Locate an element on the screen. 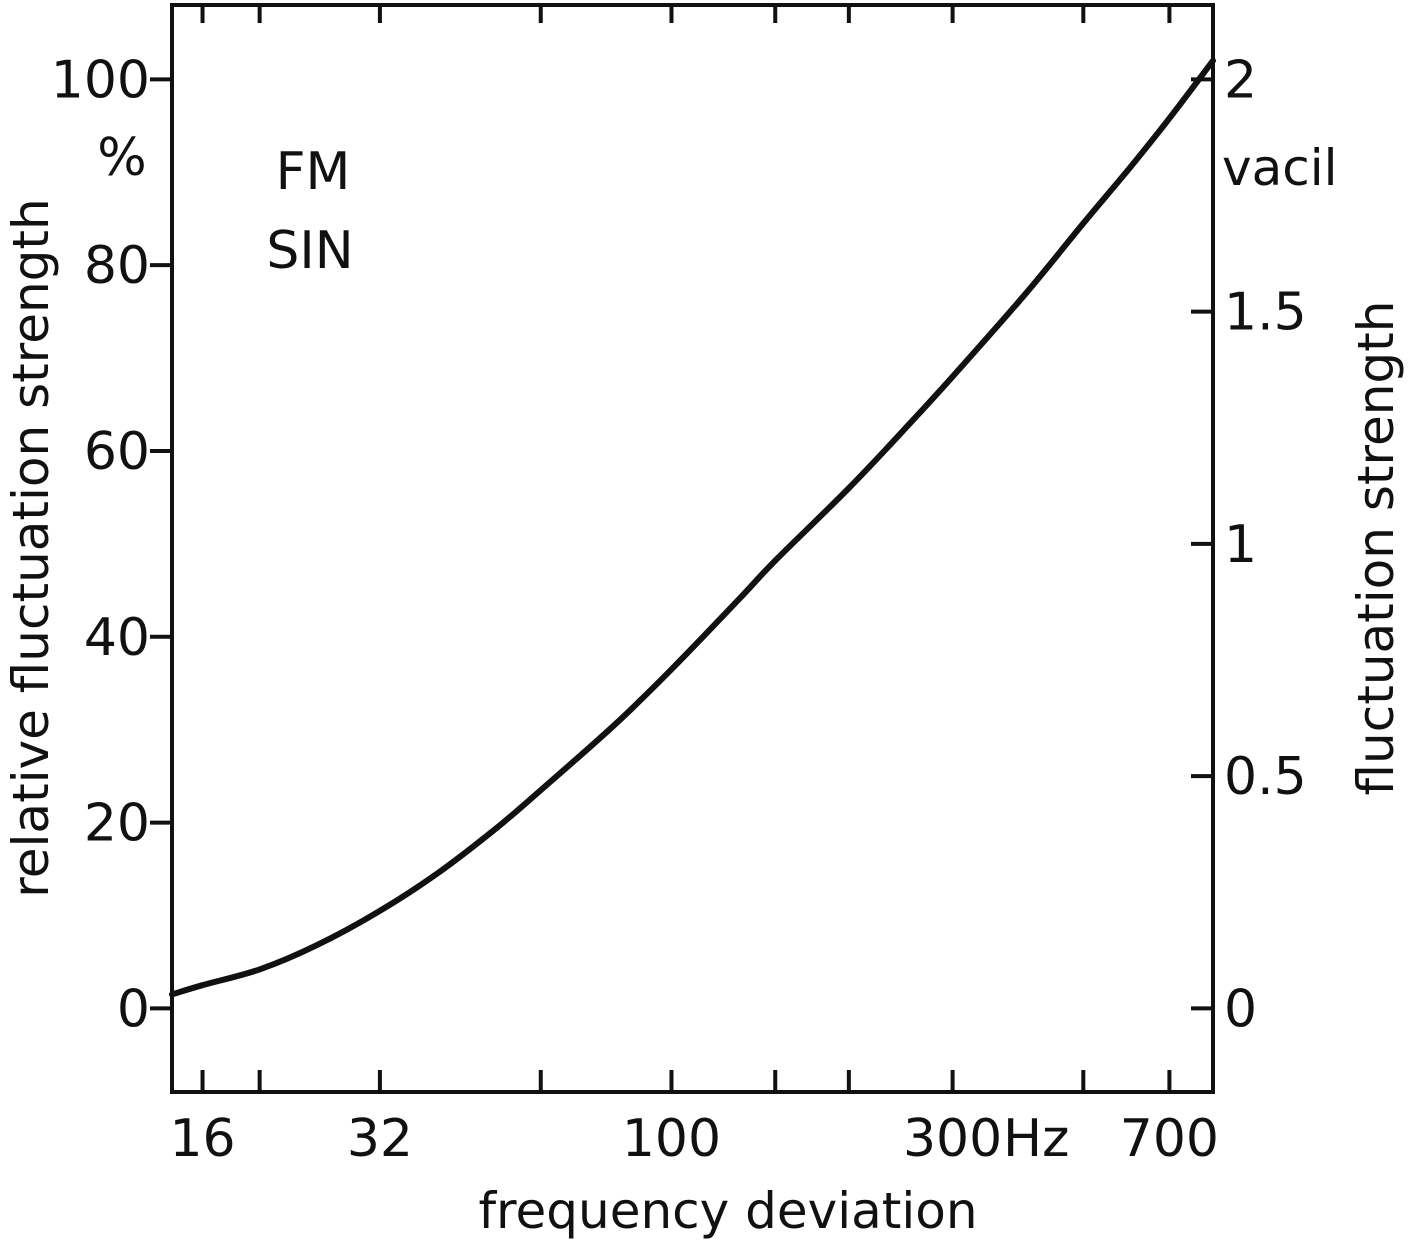  y-tick-label: 60 is located at coordinates (117, 452).